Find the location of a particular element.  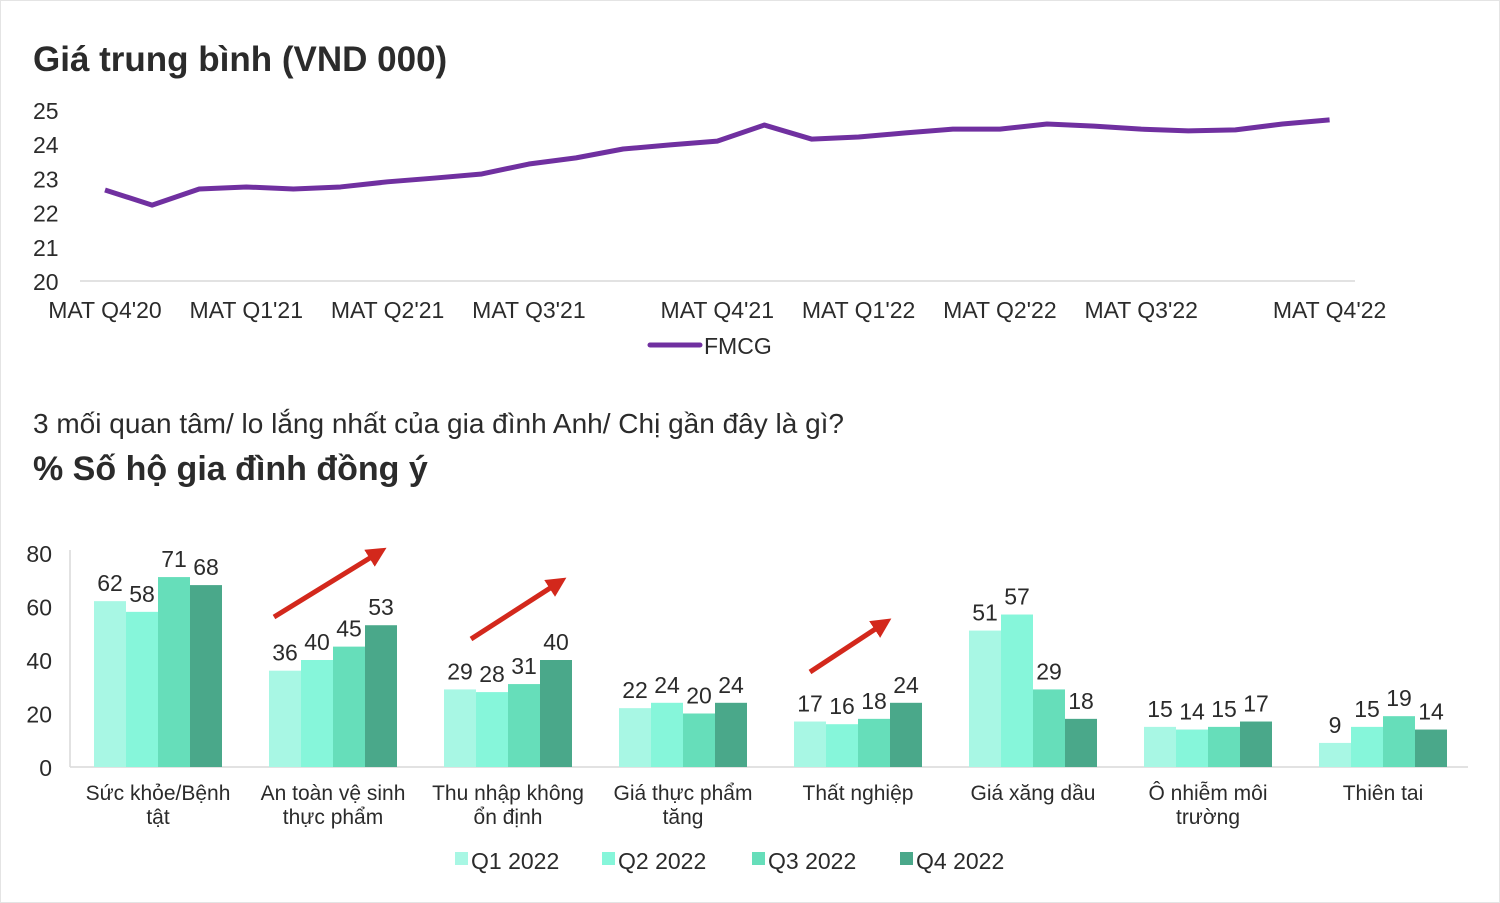

bar-data-label: 31 is located at coordinates (524, 666).